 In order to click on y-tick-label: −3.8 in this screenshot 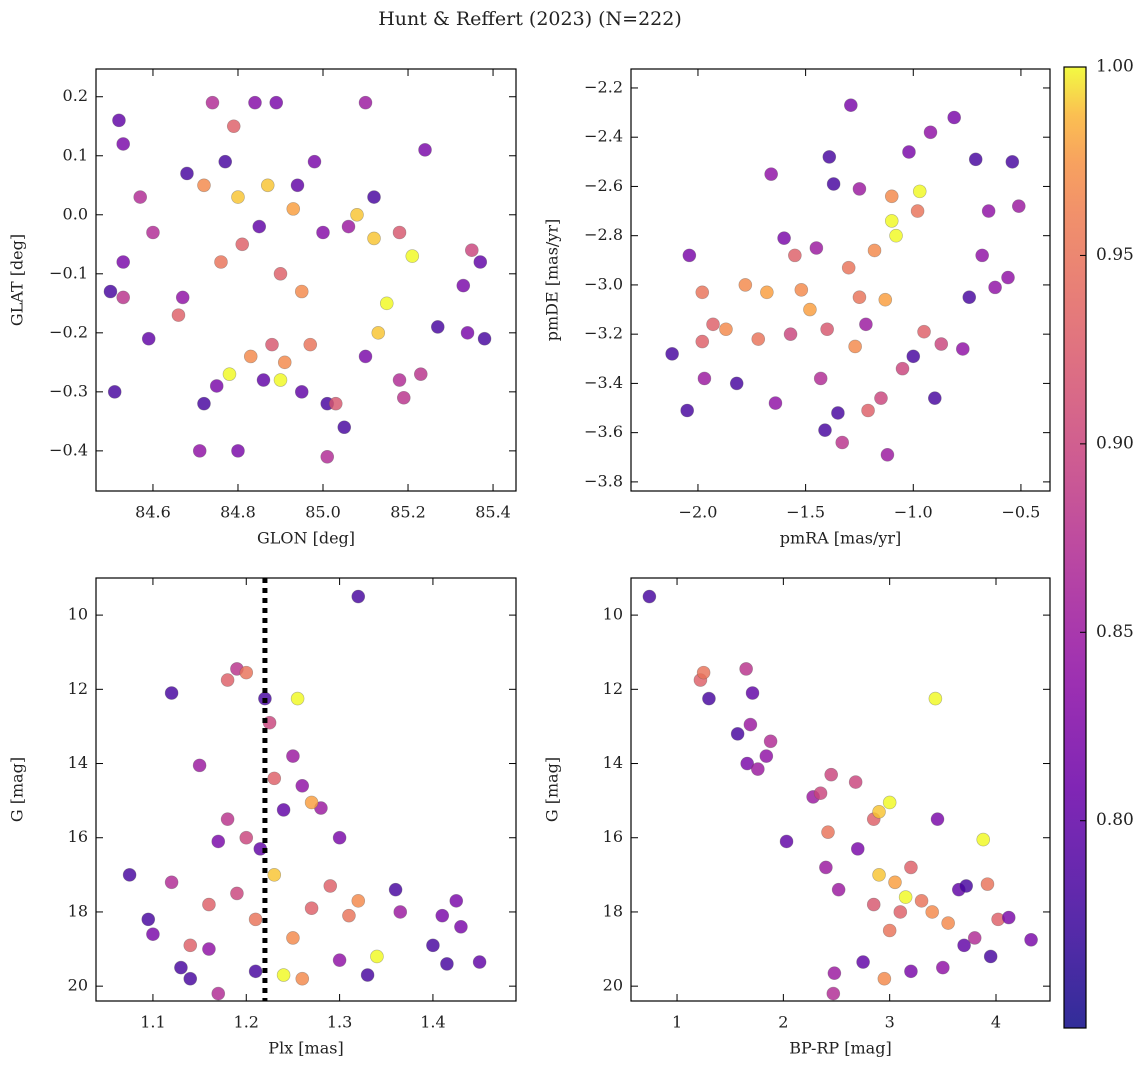, I will do `click(603, 480)`.